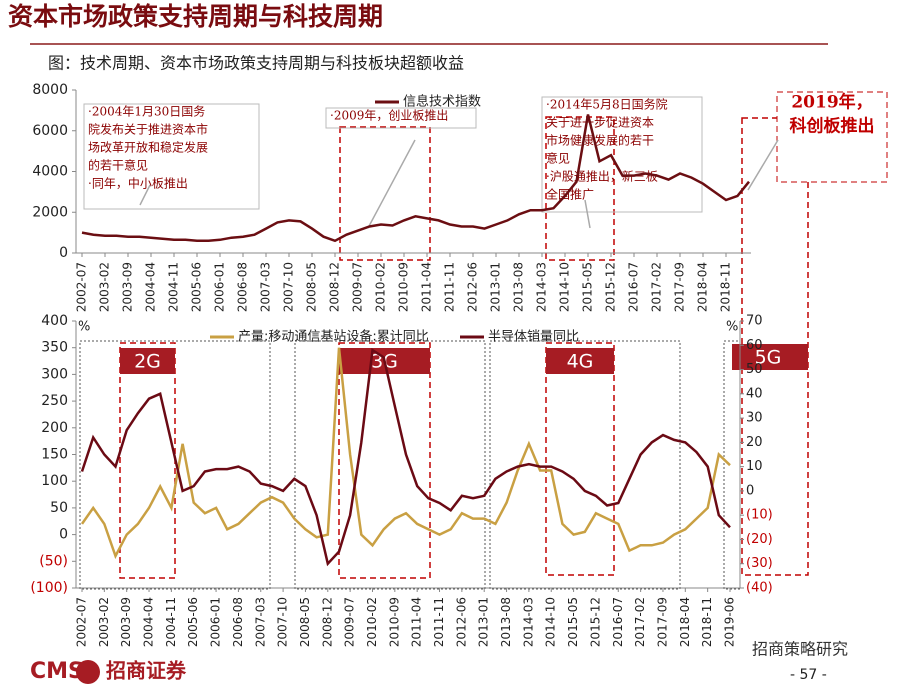 This screenshot has width=911, height=693. What do you see at coordinates (528, 622) in the screenshot?
I see `x-tick-label: 2014-03` at bounding box center [528, 622].